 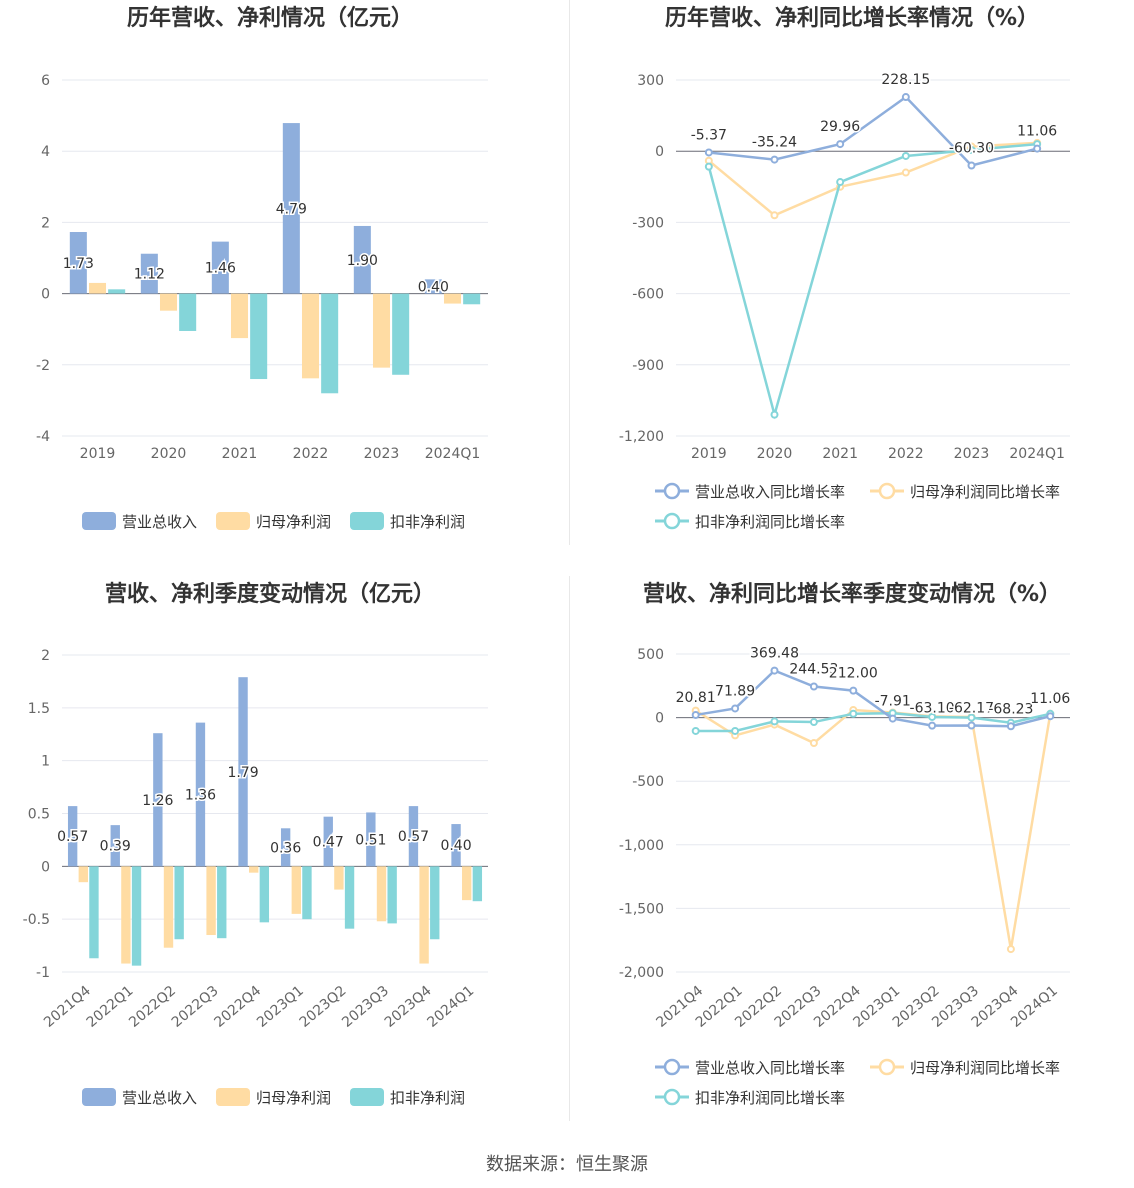 What do you see at coordinates (115, 847) in the screenshot?
I see `bar-data-label: 0.39` at bounding box center [115, 847].